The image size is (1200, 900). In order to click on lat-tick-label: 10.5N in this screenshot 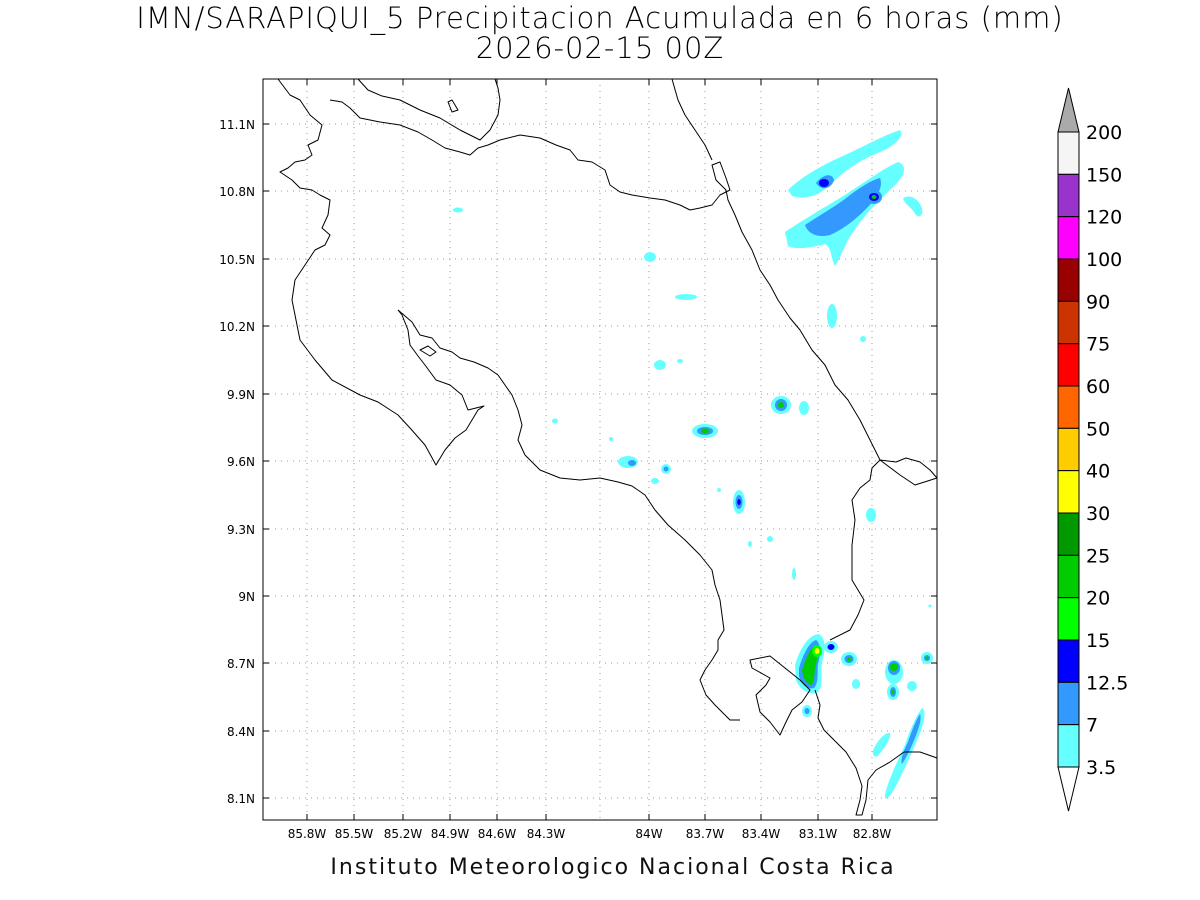, I will do `click(237, 260)`.